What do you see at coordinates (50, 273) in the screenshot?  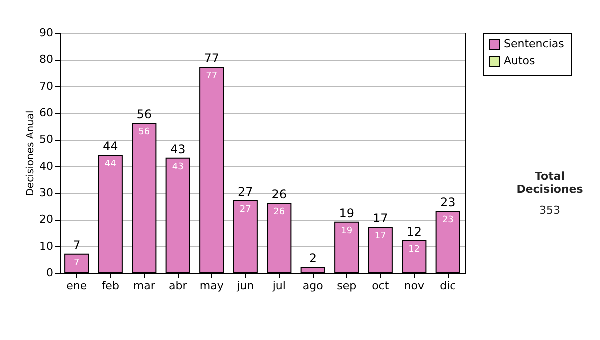 I see `y-tick-label: 0` at bounding box center [50, 273].